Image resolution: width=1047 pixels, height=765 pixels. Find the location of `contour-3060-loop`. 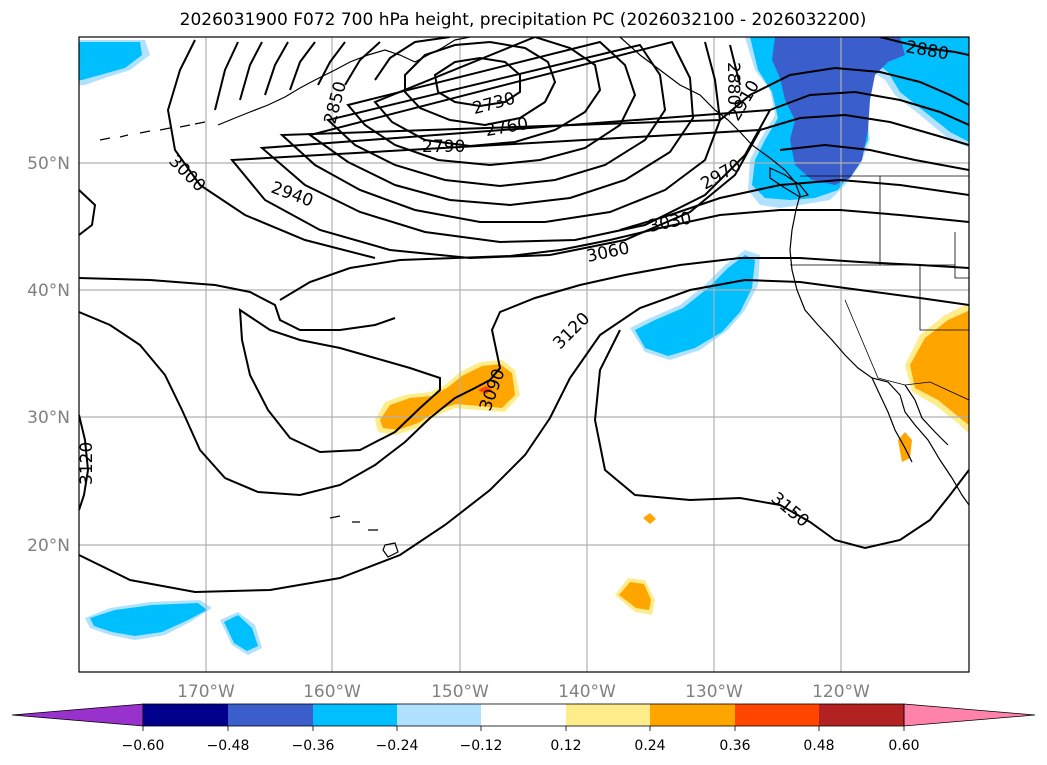

contour-3060-loop is located at coordinates (237, 304).